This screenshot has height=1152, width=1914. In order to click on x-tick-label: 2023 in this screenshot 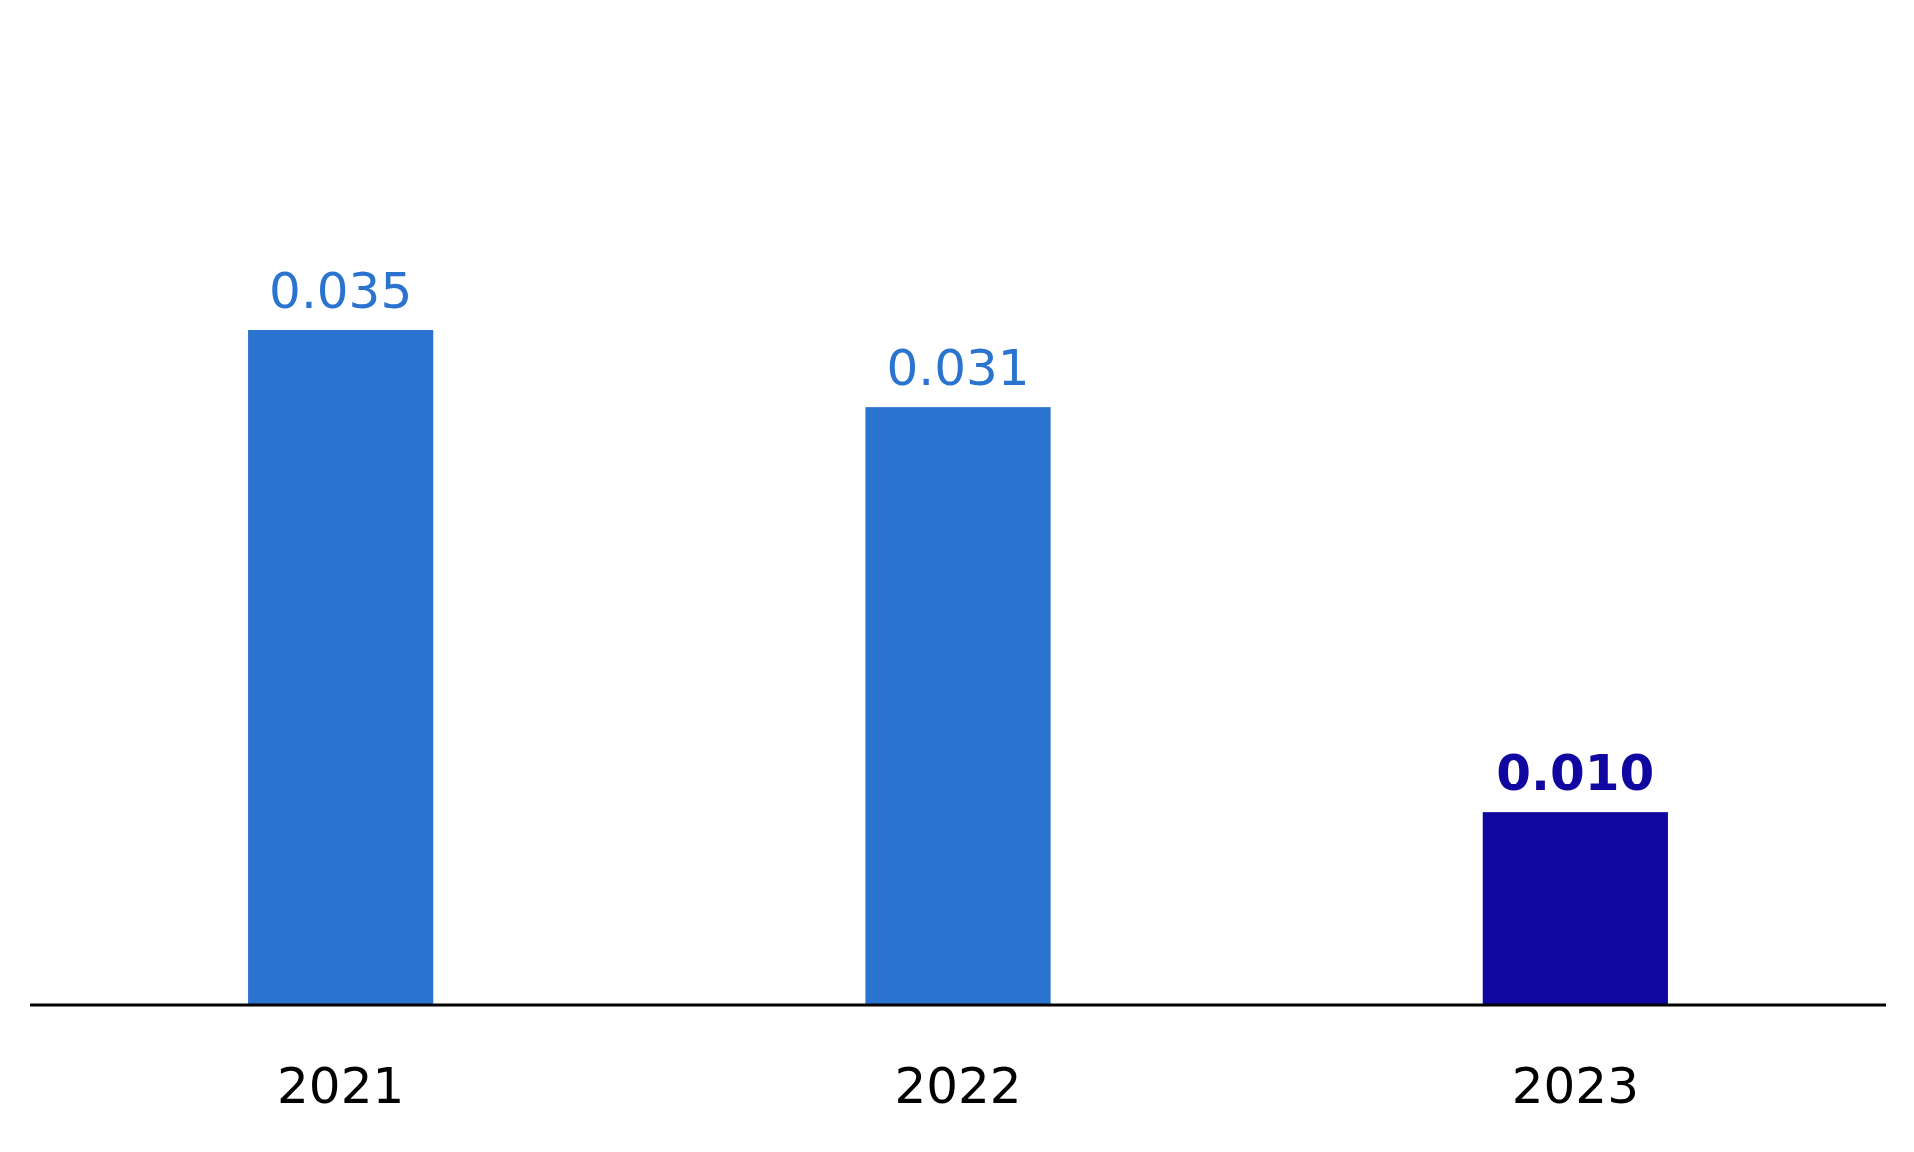, I will do `click(1575, 1085)`.